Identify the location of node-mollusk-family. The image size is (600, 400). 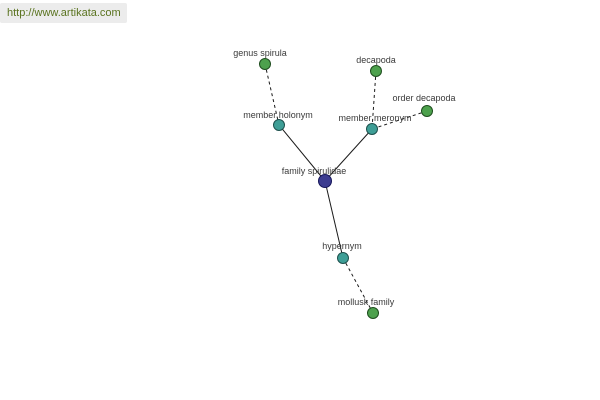
(373, 313).